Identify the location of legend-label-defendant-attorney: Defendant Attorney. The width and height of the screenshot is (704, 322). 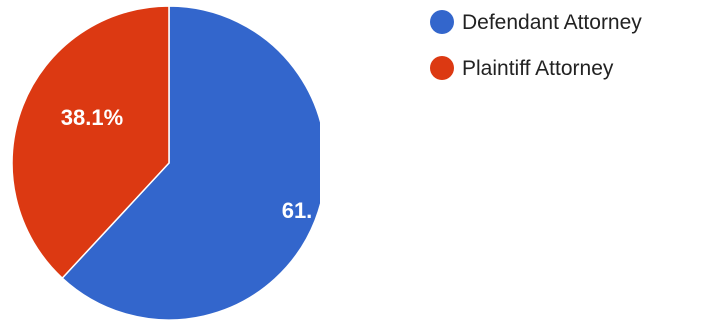
(552, 22).